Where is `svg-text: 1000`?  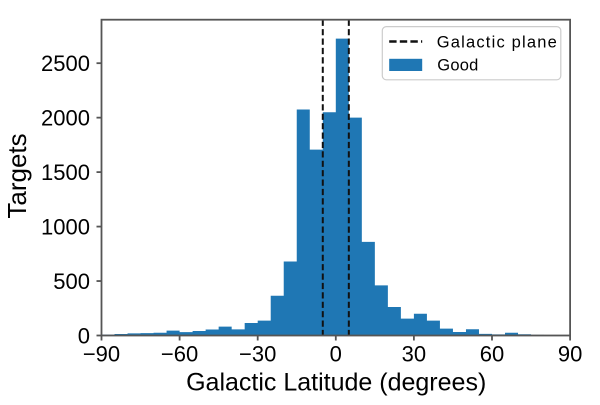
svg-text: 1000 is located at coordinates (65, 226).